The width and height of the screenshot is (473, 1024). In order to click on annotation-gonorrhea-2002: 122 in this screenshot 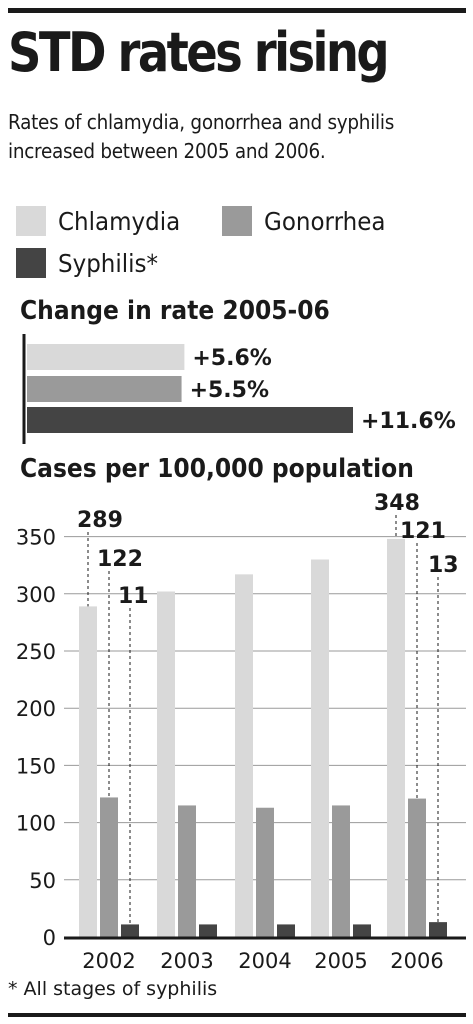, I will do `click(120, 559)`.